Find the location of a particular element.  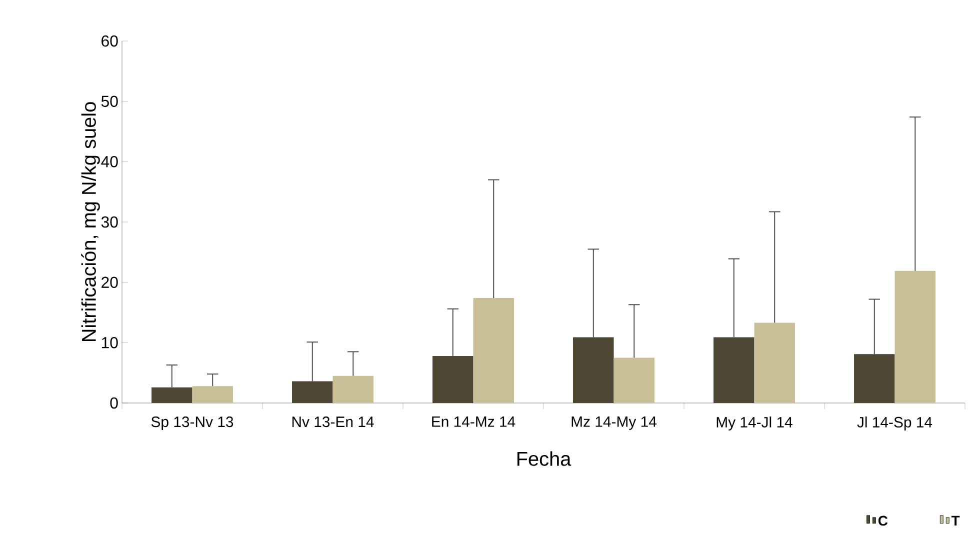

x-tick-label: En 14-Mz 14 is located at coordinates (474, 421).